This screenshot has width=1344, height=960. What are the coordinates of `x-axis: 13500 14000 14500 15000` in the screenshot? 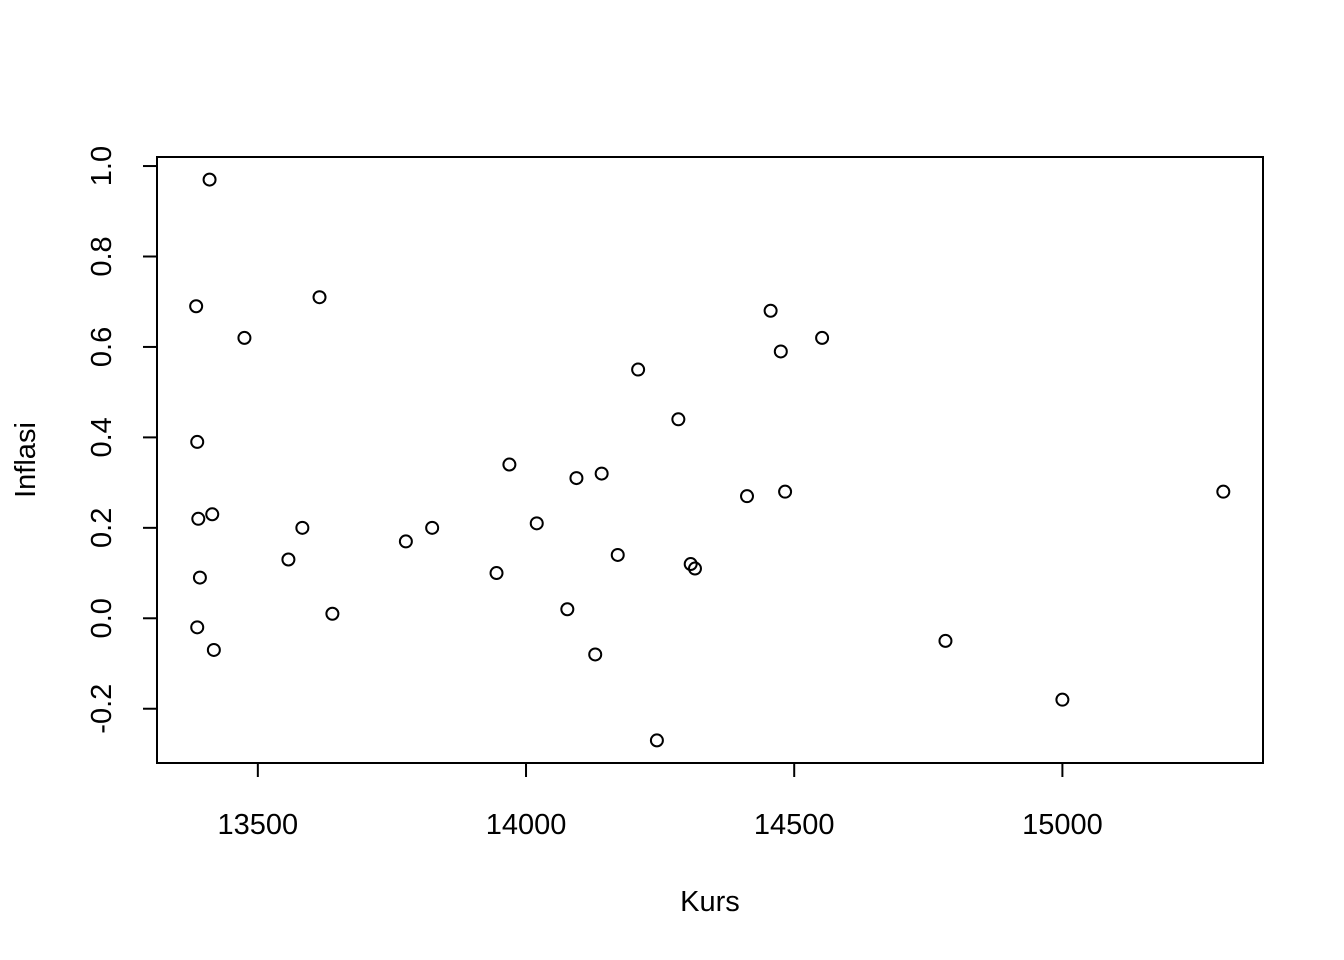 It's located at (660, 801).